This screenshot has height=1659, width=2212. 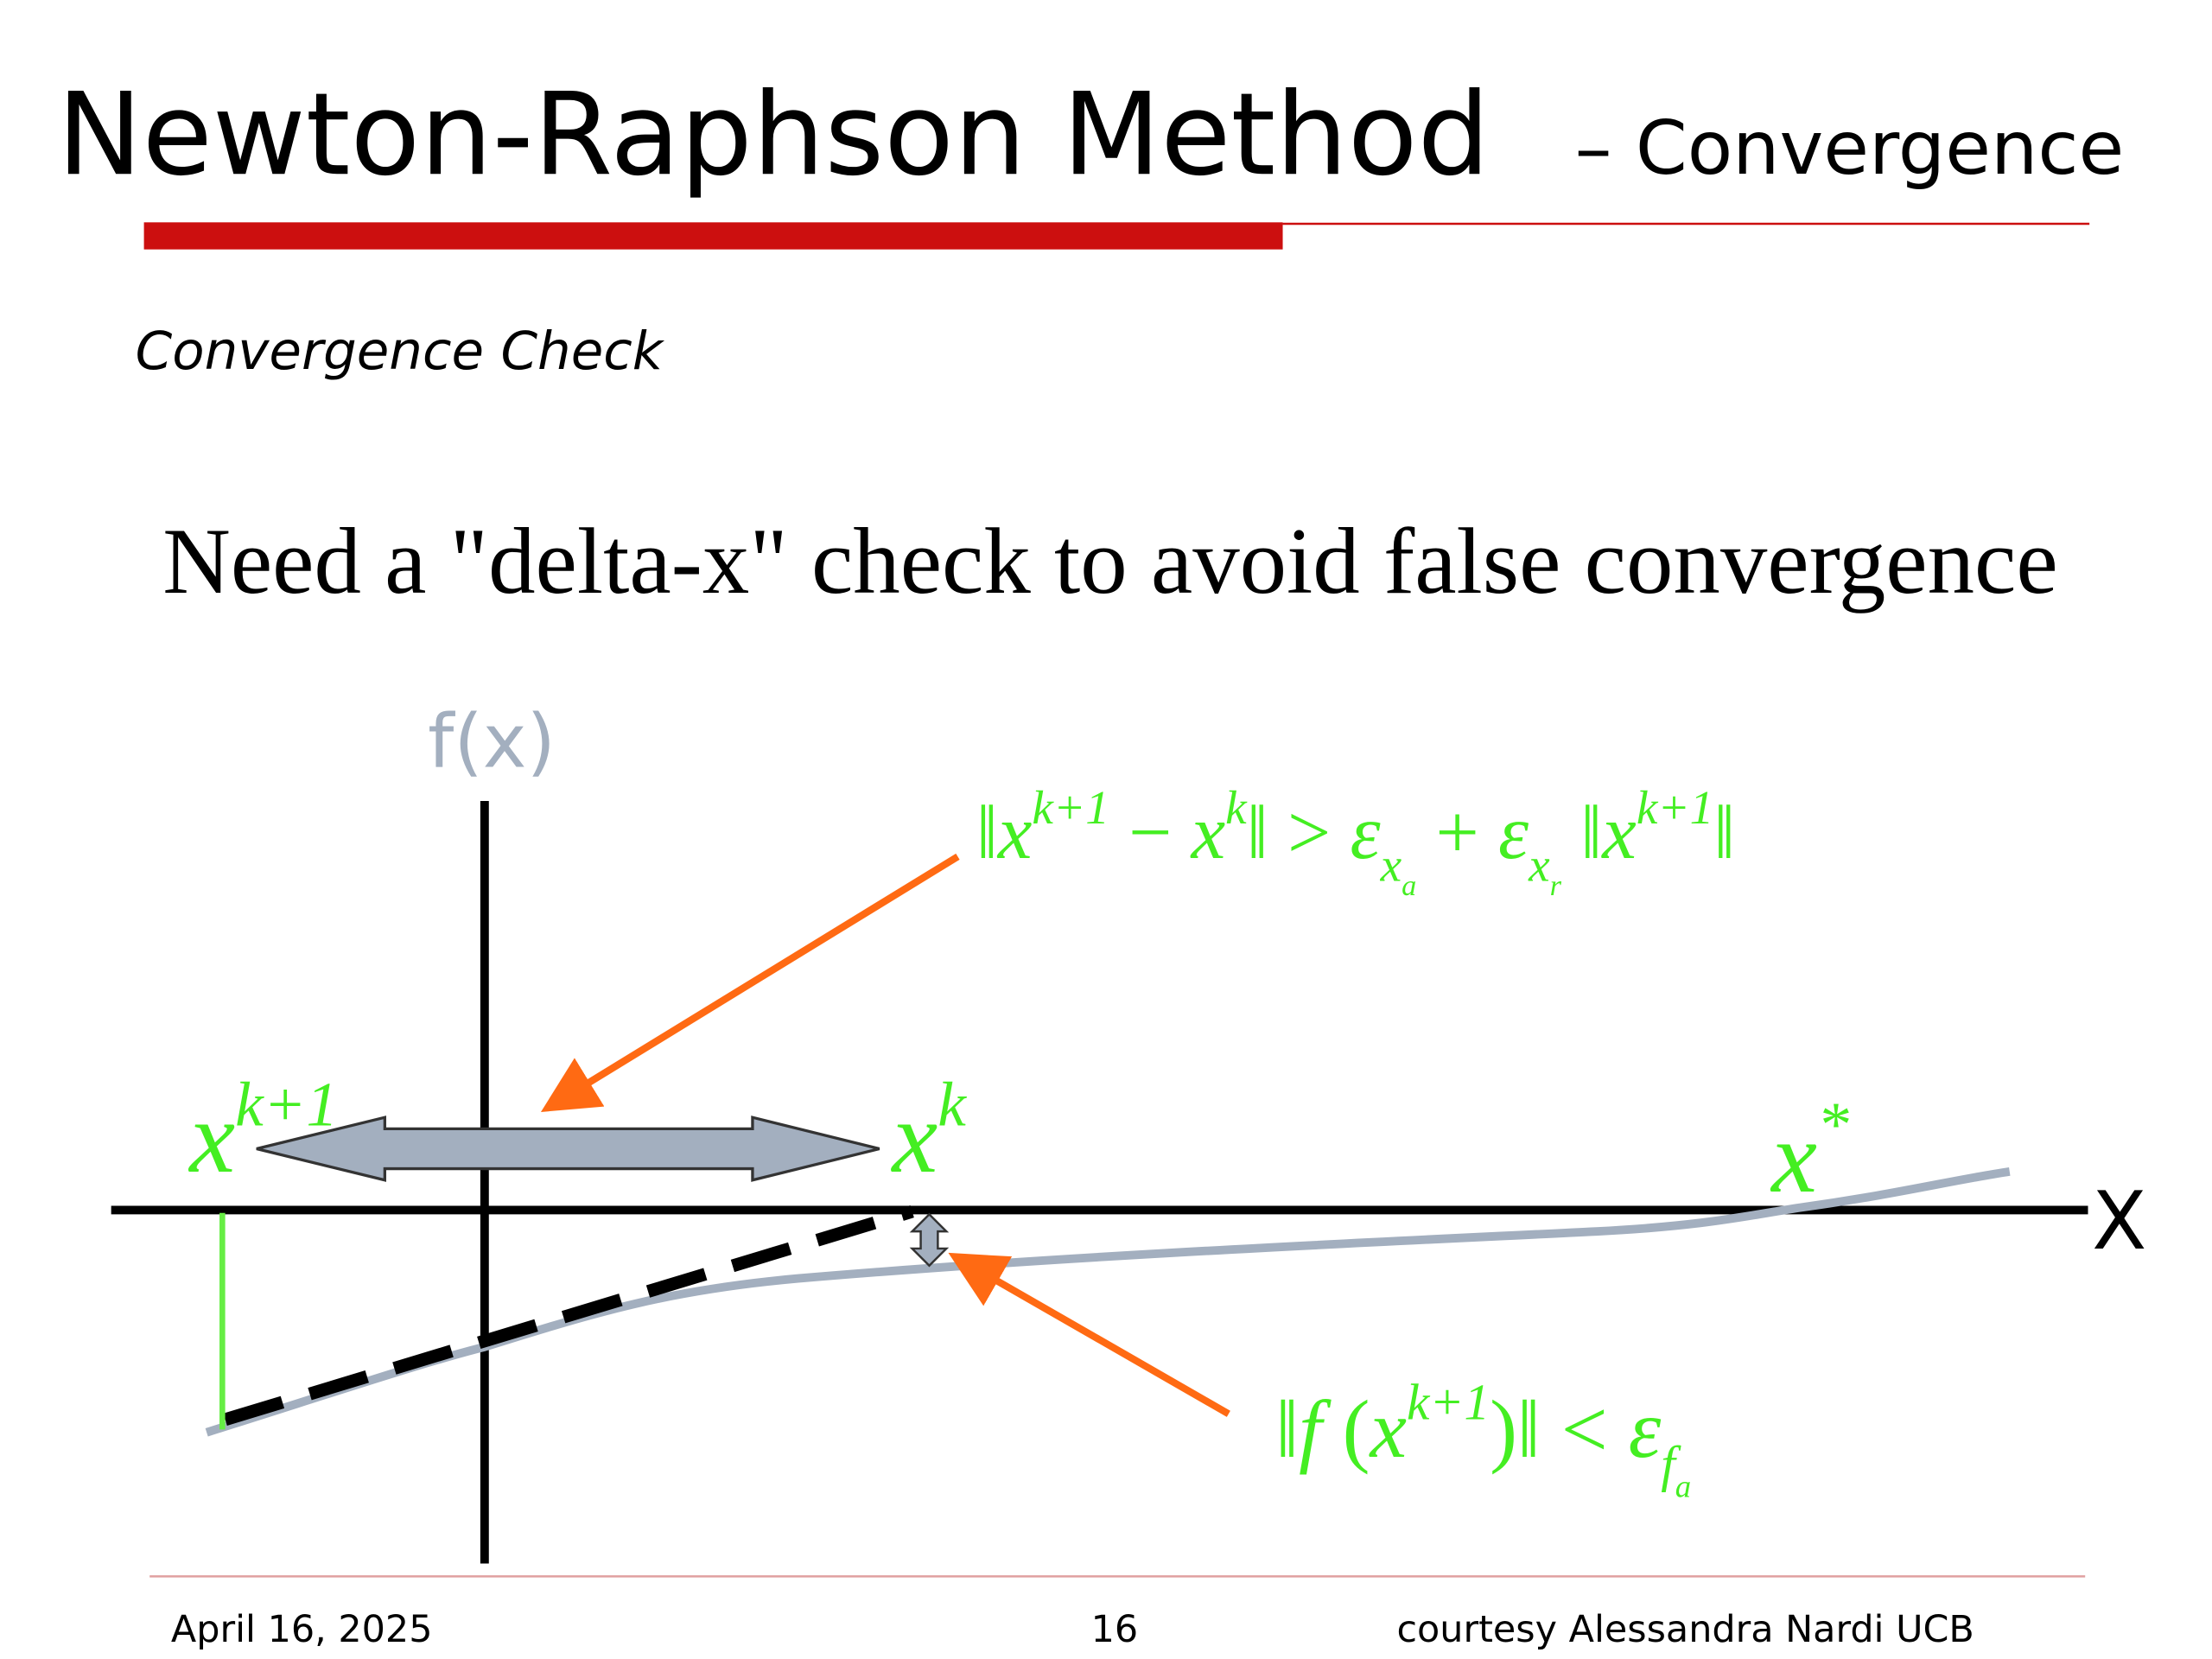 What do you see at coordinates (1559, 1429) in the screenshot?
I see `math-part: )‖ <` at bounding box center [1559, 1429].